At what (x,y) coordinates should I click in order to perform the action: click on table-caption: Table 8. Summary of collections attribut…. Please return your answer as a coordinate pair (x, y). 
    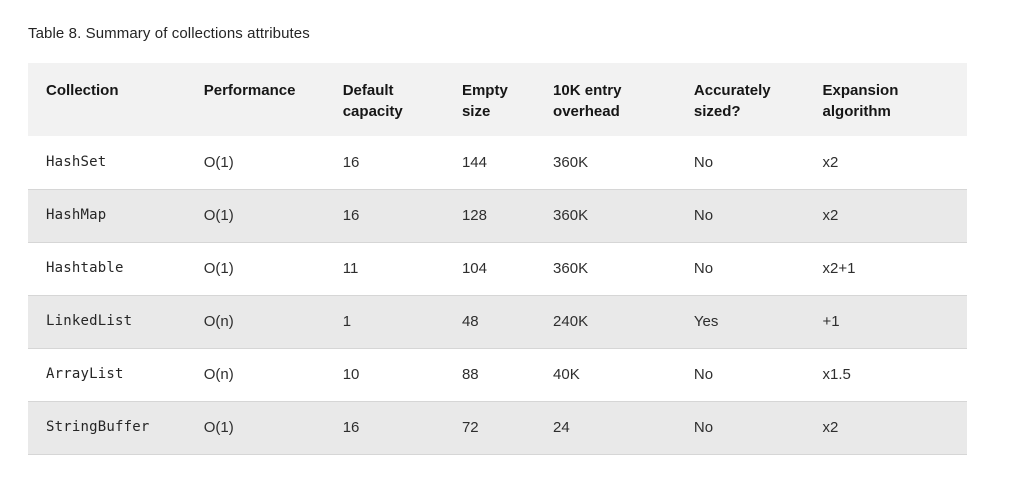
    Looking at the image, I should click on (169, 33).